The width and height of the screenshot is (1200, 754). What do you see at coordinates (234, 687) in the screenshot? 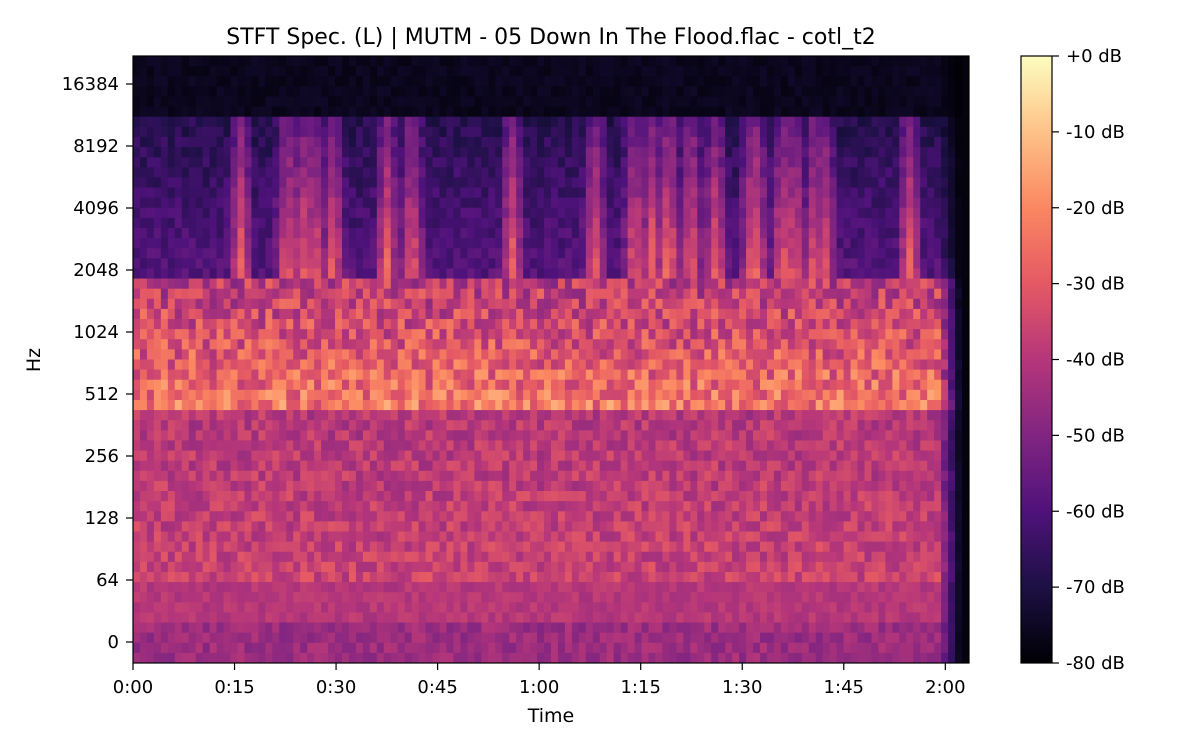
I see `x-tick-label: 0:15` at bounding box center [234, 687].